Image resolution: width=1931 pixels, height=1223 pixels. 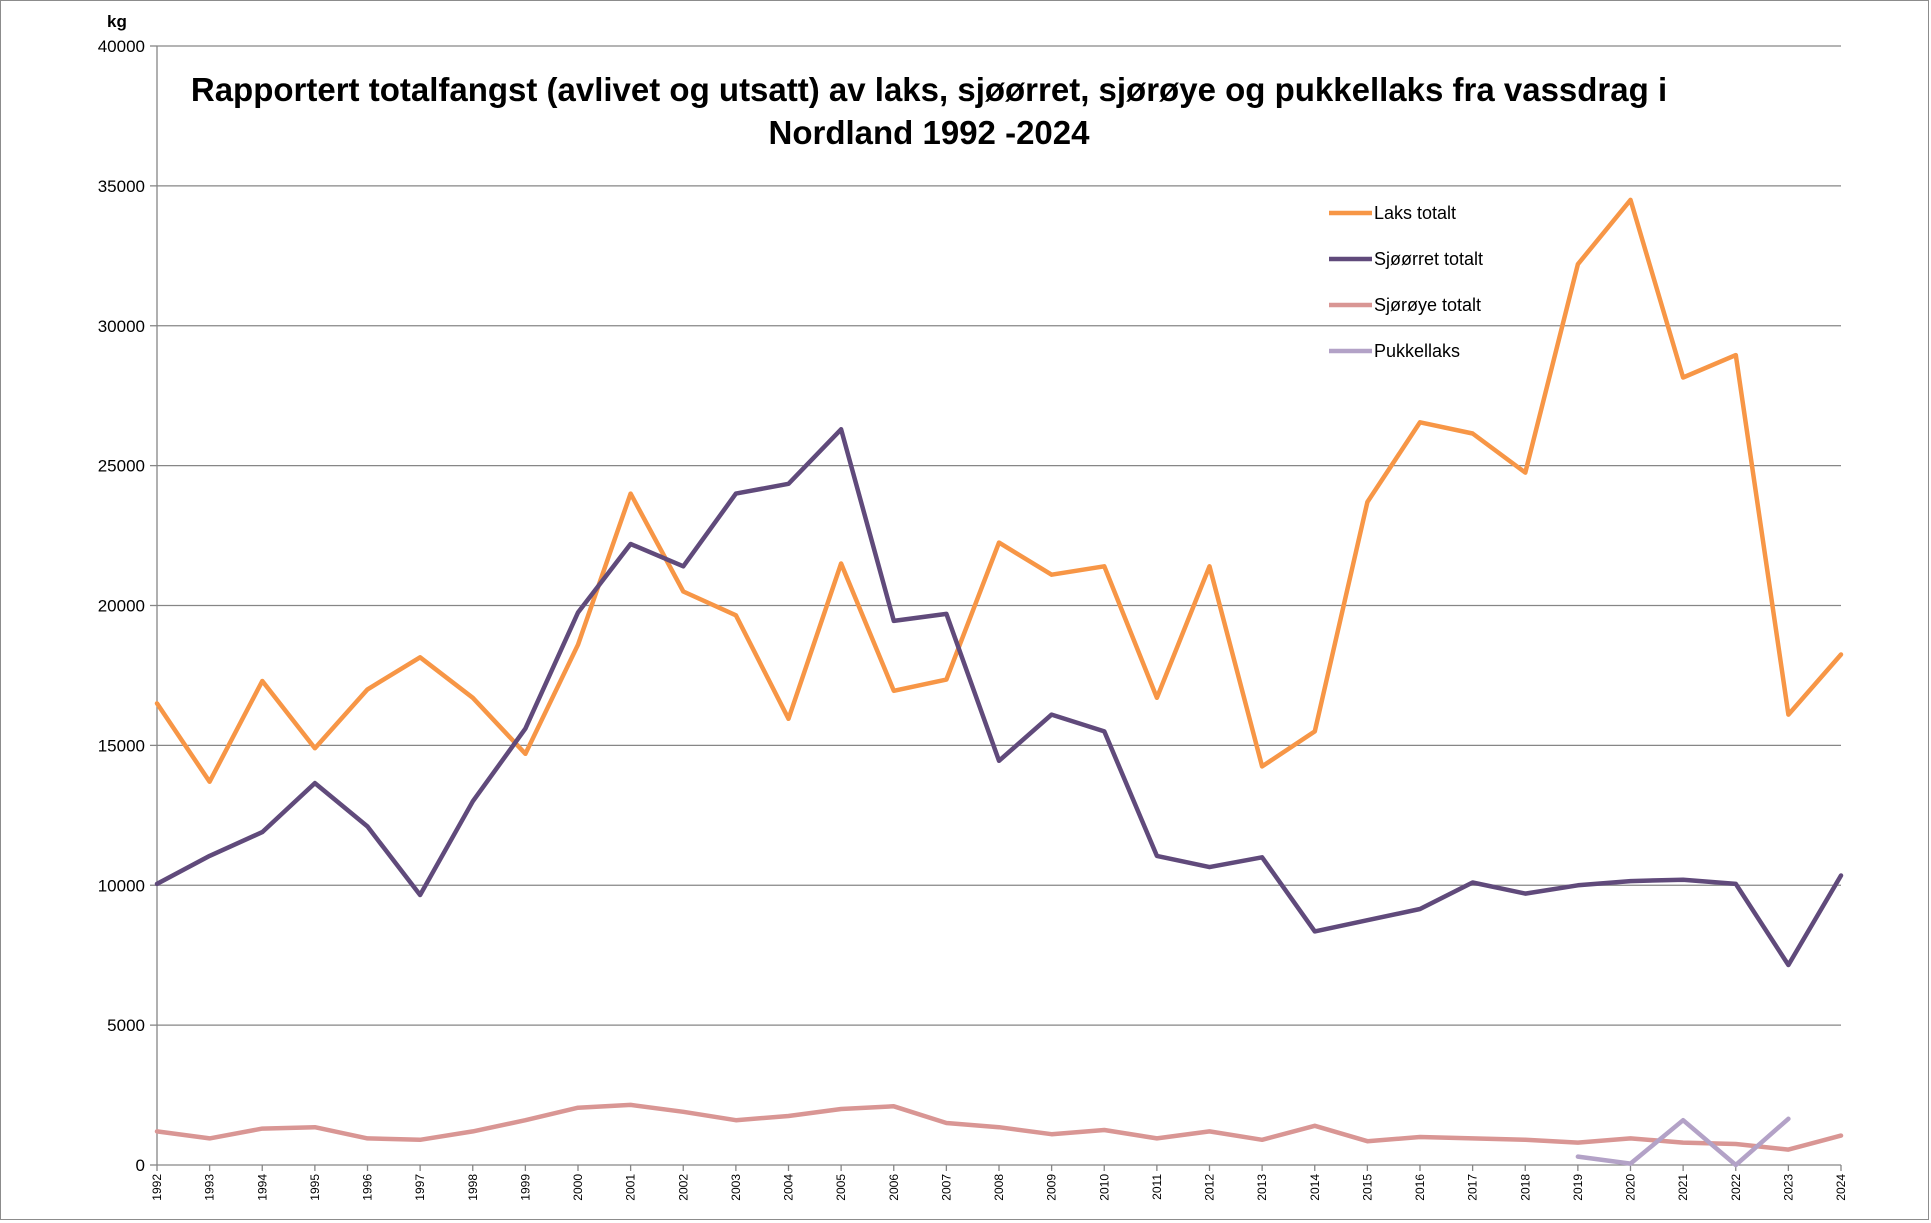 What do you see at coordinates (1427, 305) in the screenshot?
I see `legend-label-sjoroye: Sjørøye totalt` at bounding box center [1427, 305].